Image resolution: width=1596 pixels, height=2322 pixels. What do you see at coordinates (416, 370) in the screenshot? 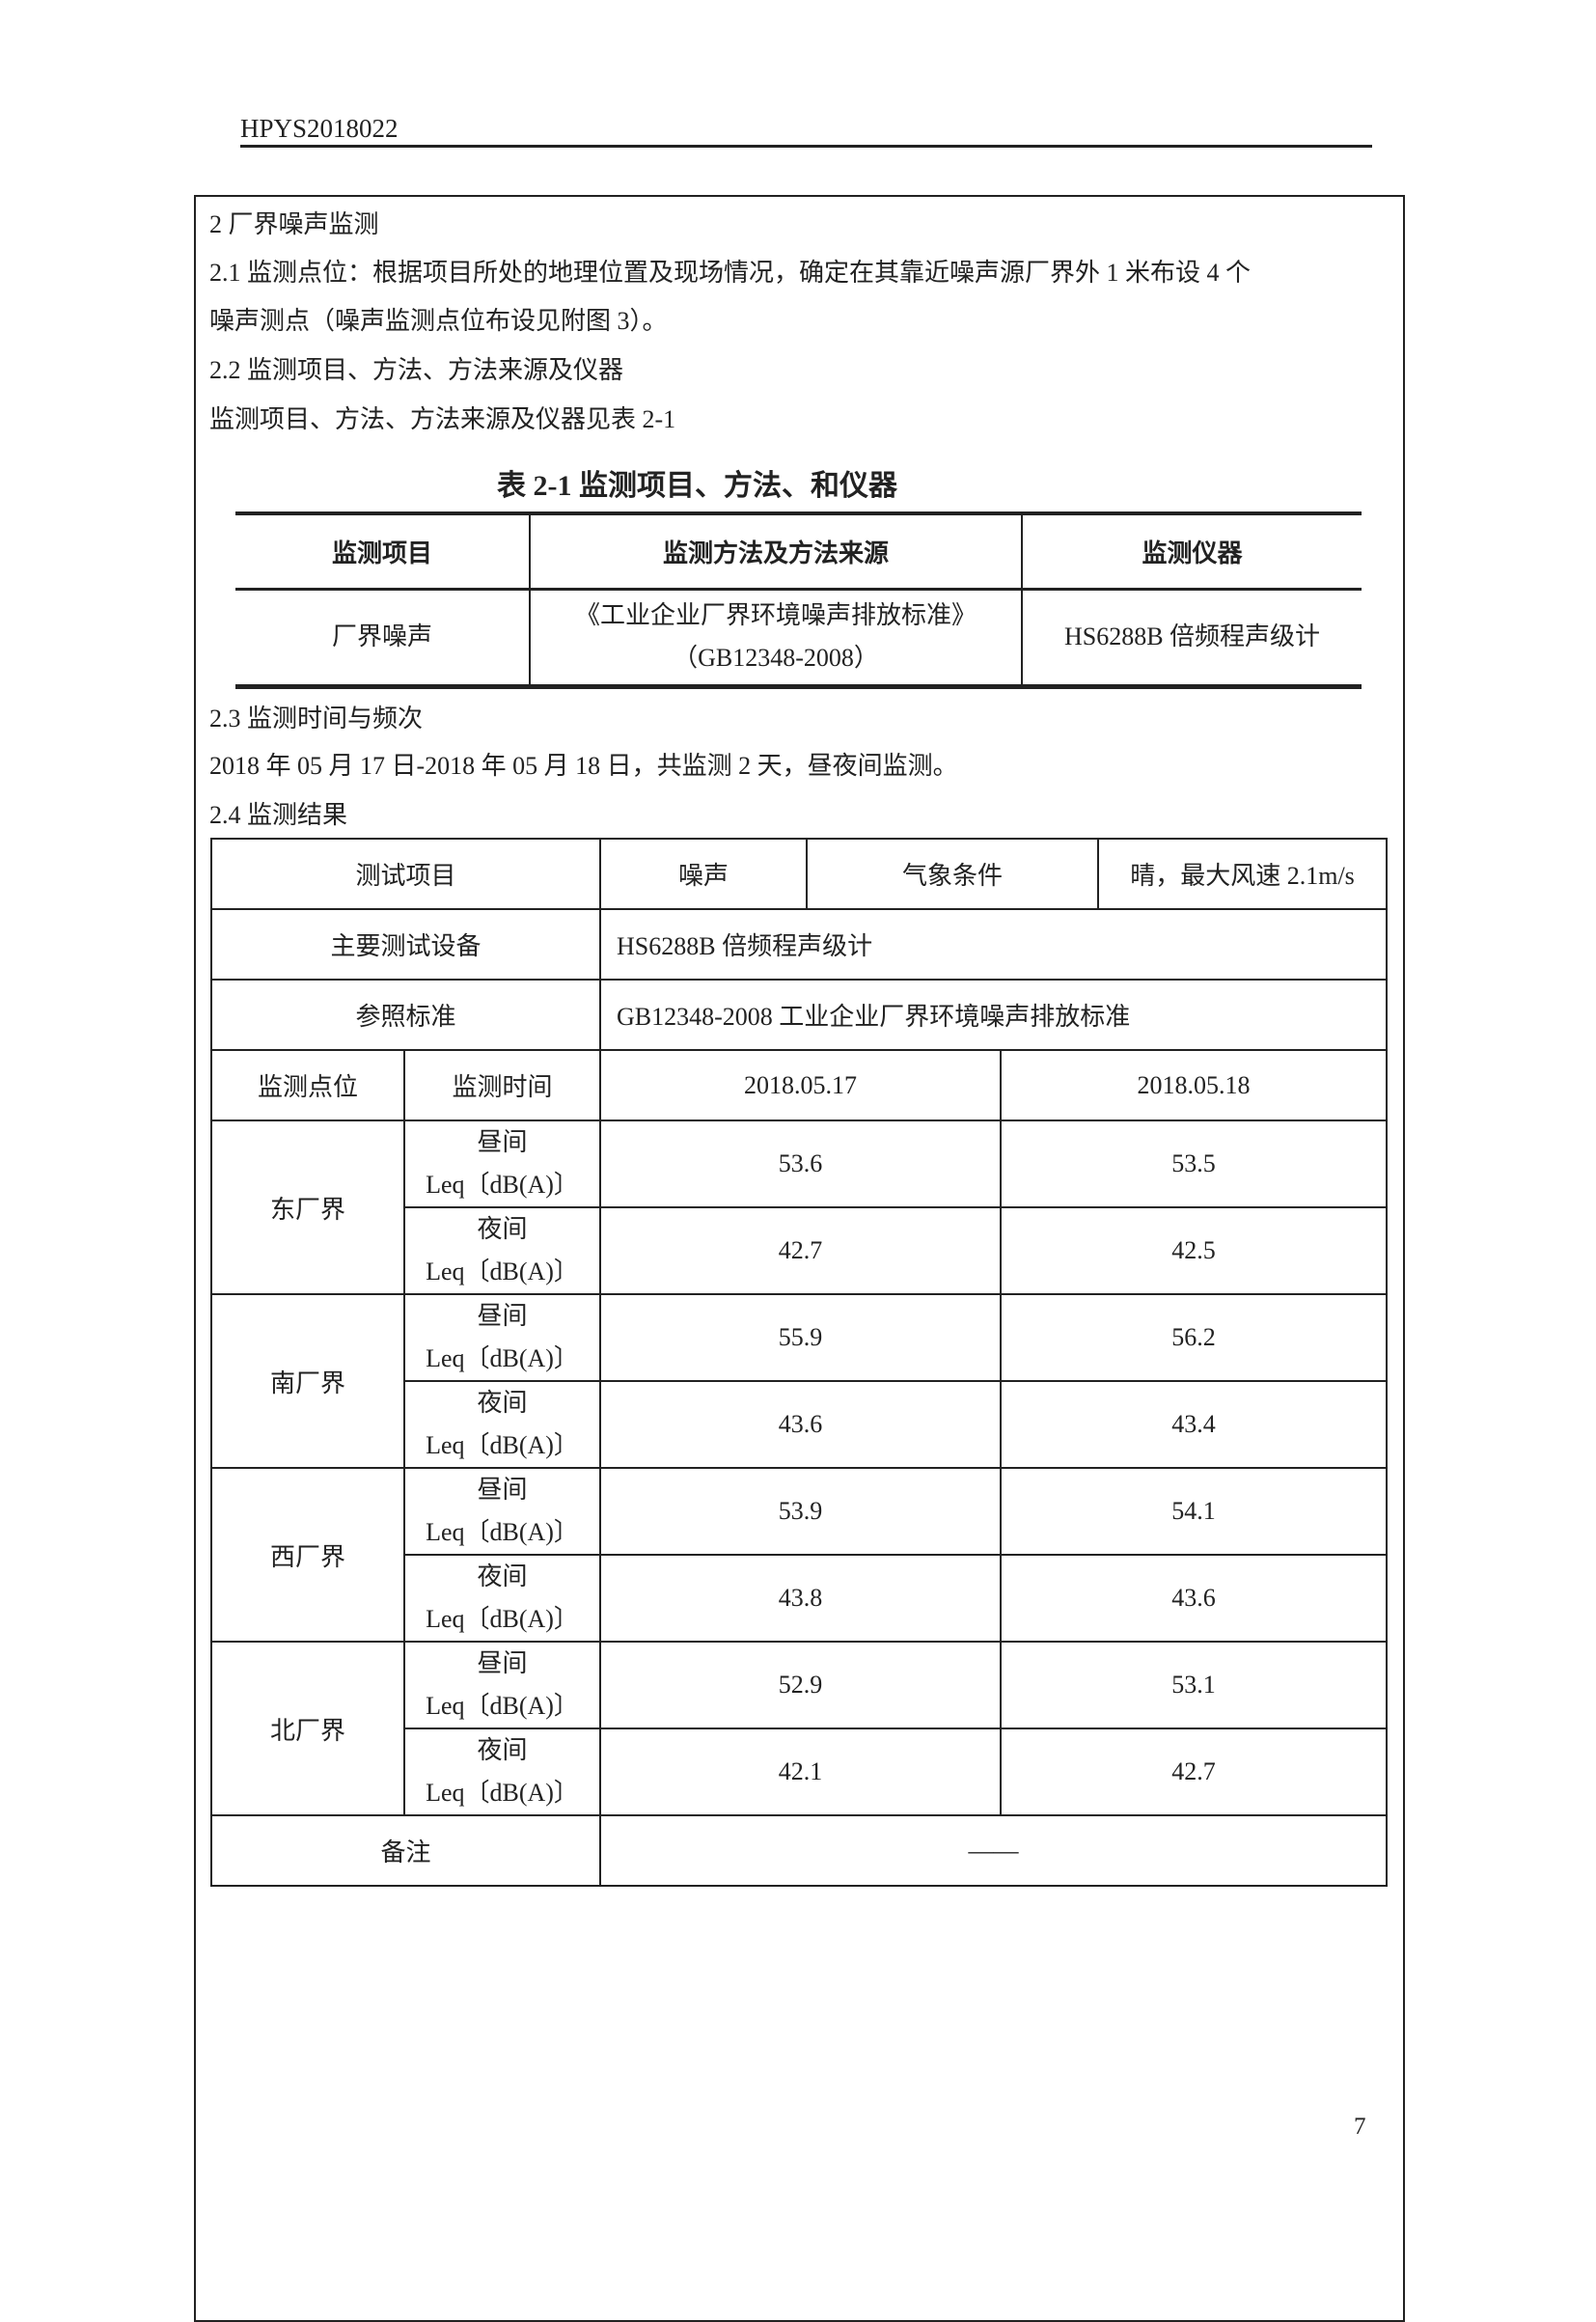
I see `section-heading: 2.2 监测项目、方法、方法来源及仪器` at bounding box center [416, 370].